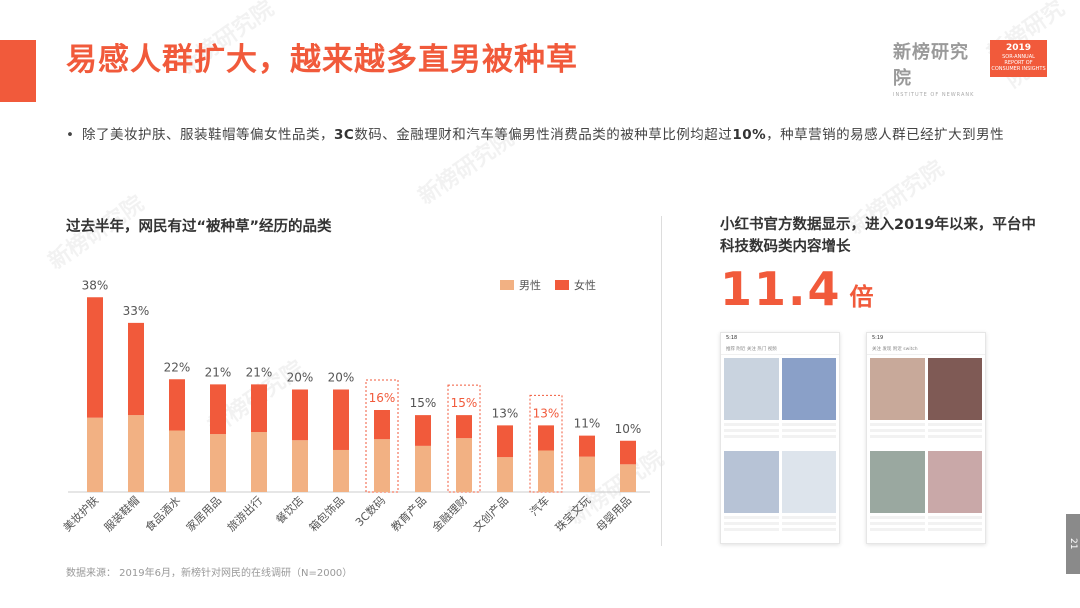 This screenshot has width=1080, height=608. Describe the element at coordinates (136, 311) in the screenshot. I see `bar-total-label: 33%` at that location.